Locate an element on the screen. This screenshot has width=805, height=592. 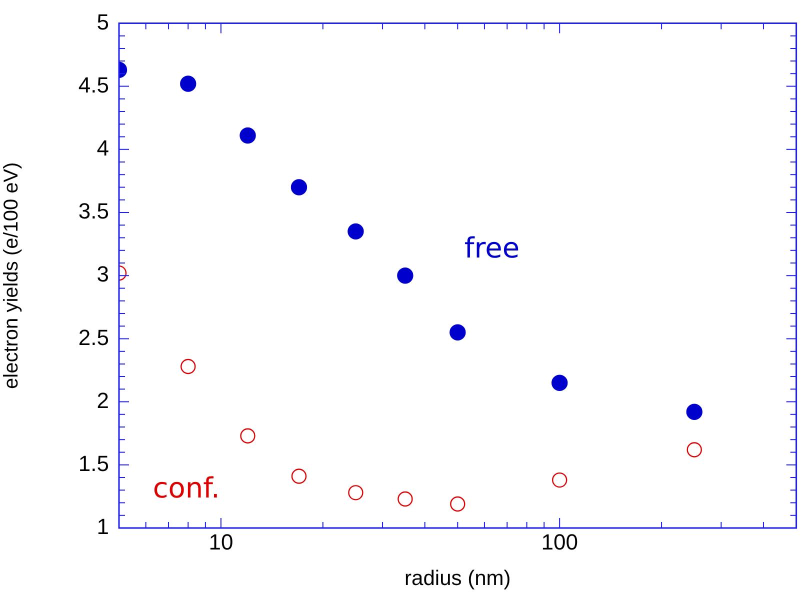
y-tick-label: 5 is located at coordinates (102, 21).